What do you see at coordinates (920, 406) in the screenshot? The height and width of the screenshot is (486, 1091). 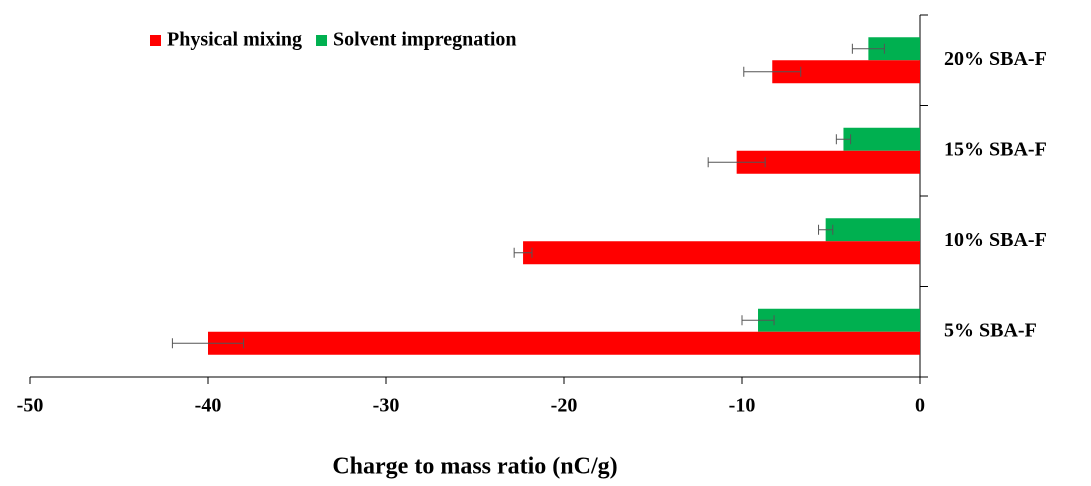 I see `x-tick-label: 0` at bounding box center [920, 406].